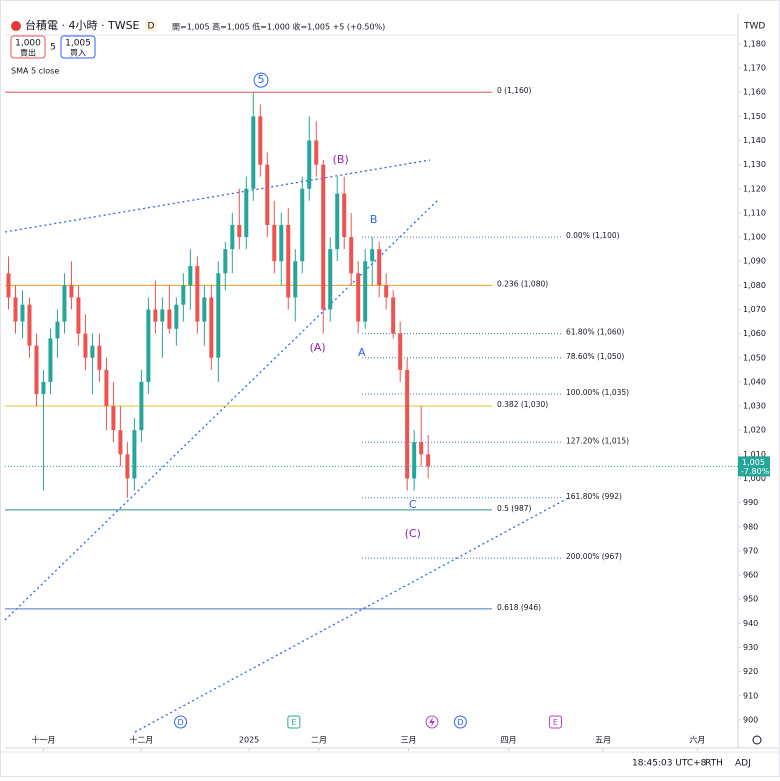 This screenshot has width=780, height=781. I want to click on buy-button, so click(78, 47).